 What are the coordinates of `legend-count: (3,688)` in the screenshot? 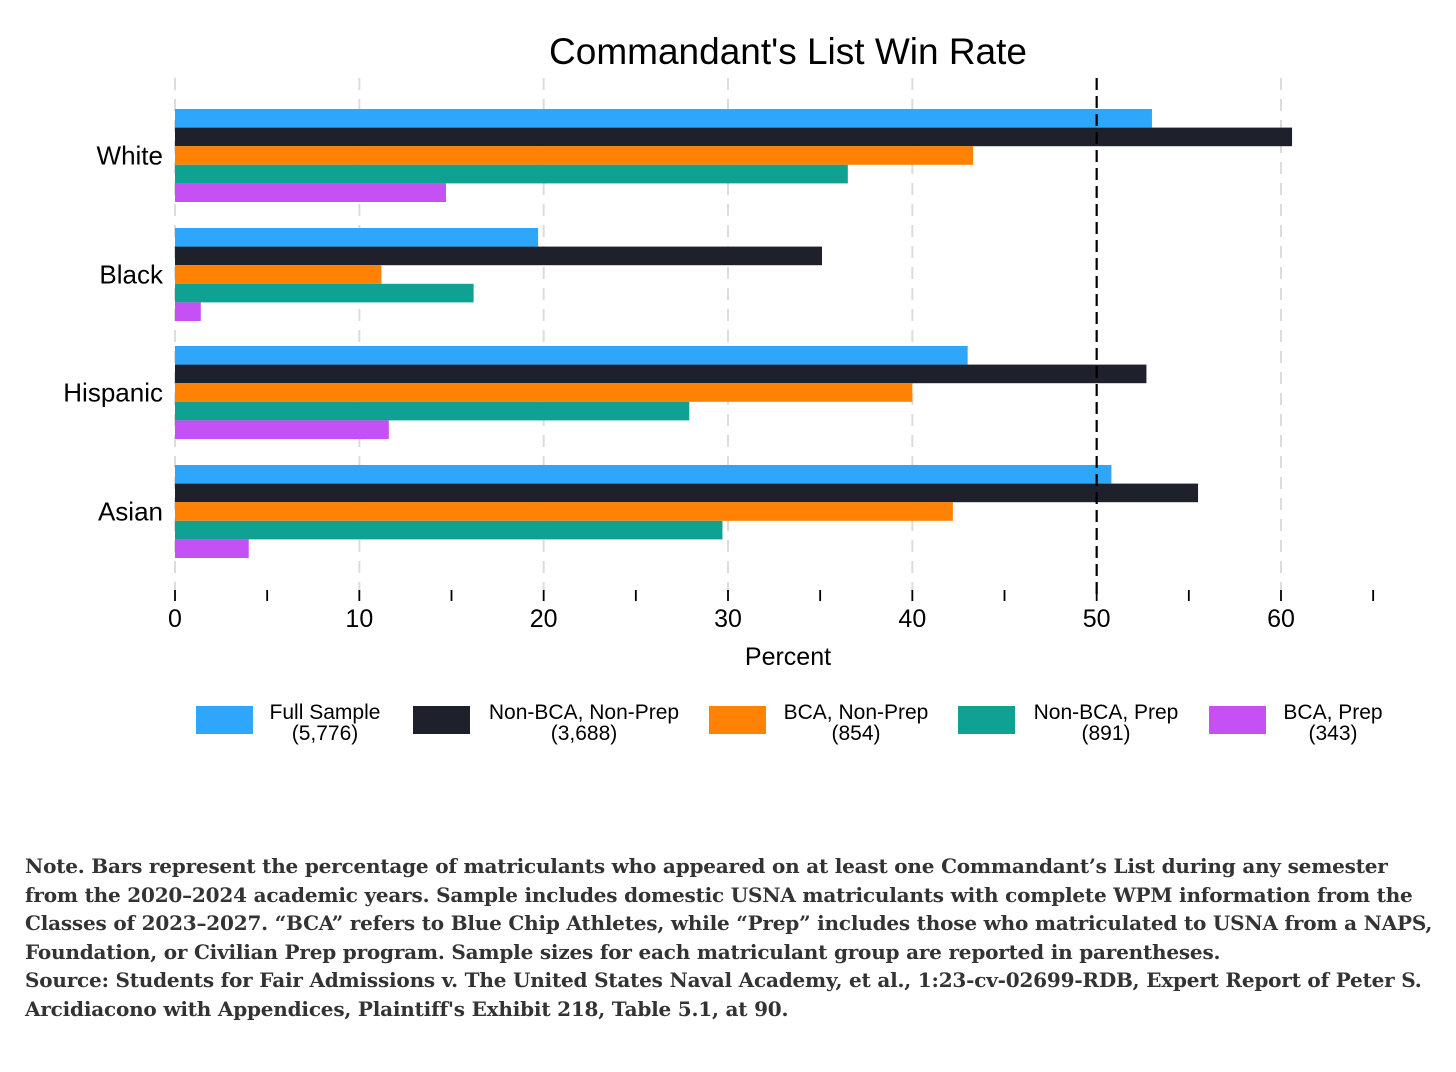 It's located at (584, 733).